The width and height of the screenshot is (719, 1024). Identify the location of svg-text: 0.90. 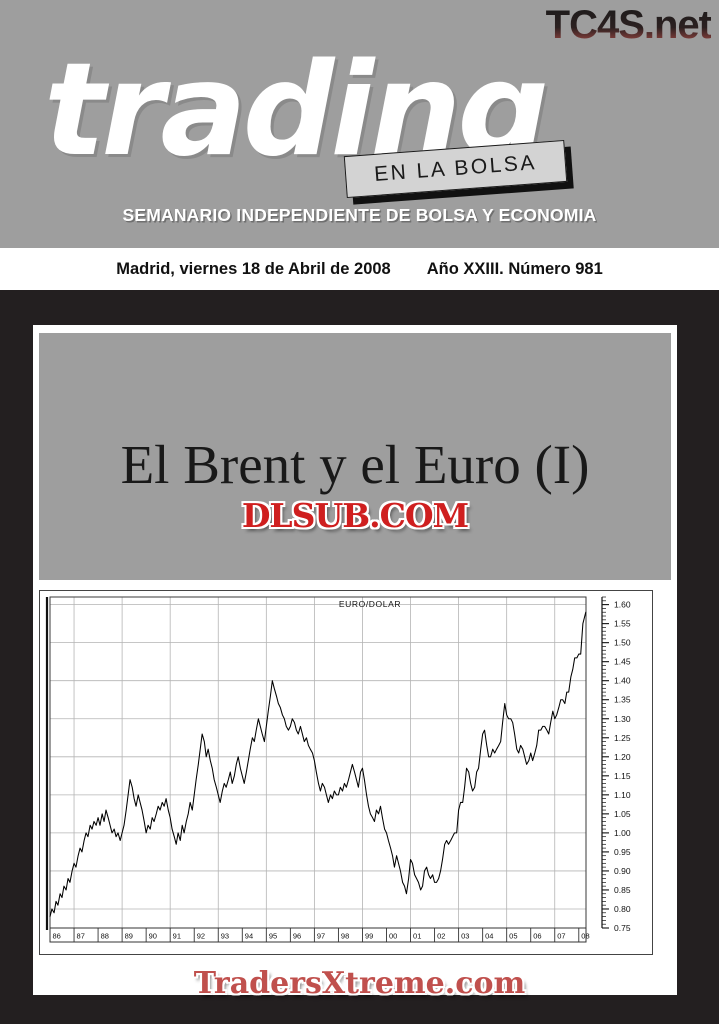
(622, 871).